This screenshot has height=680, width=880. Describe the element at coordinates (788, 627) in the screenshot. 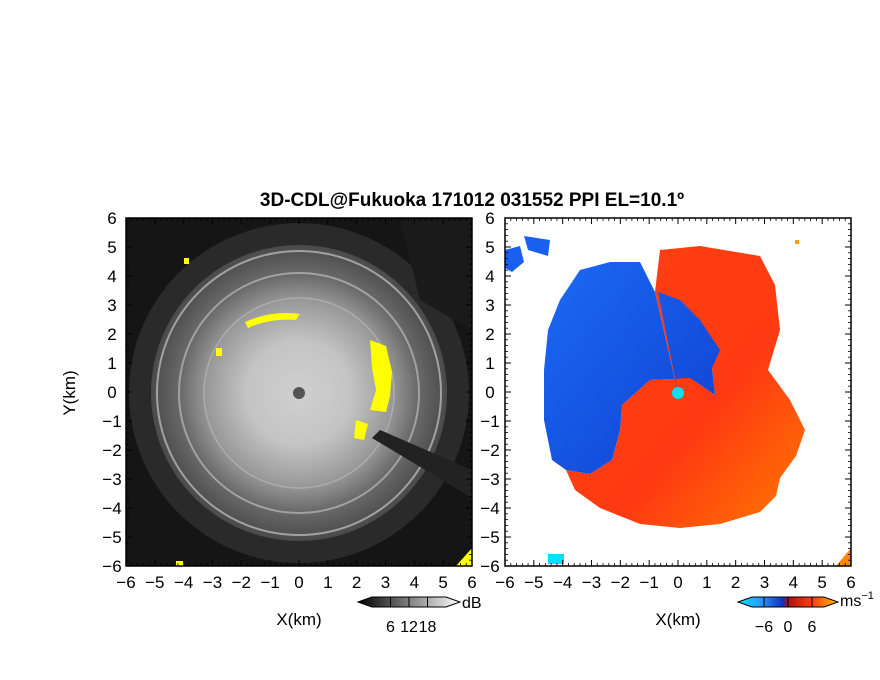

I see `colorbar-tick-label: 0` at that location.